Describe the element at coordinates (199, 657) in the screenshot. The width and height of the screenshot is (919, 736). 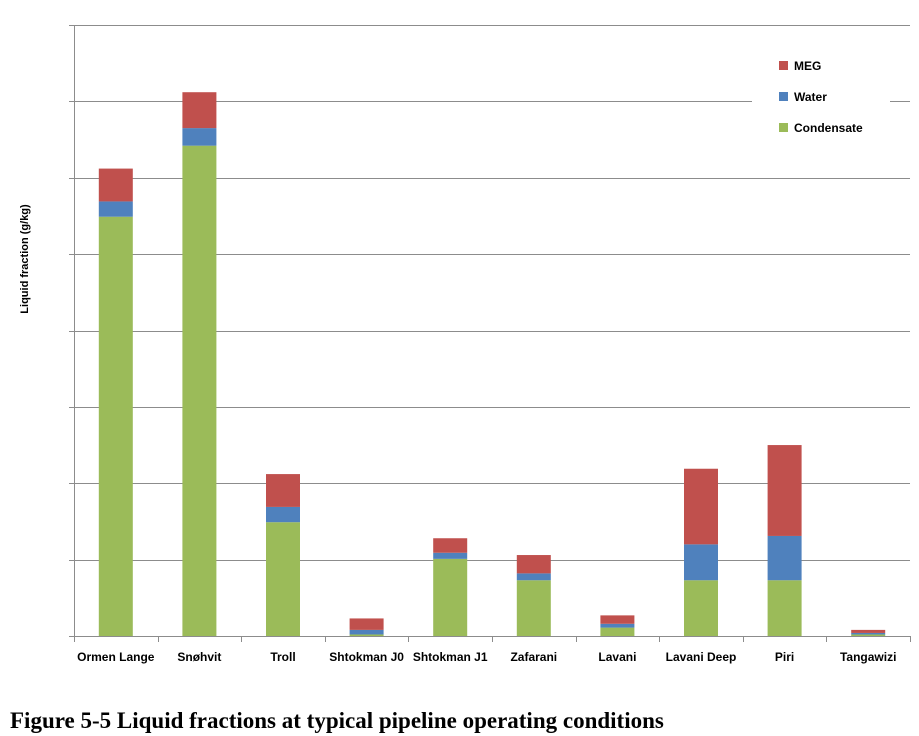
I see `x-tick-label: Snøhvit` at that location.